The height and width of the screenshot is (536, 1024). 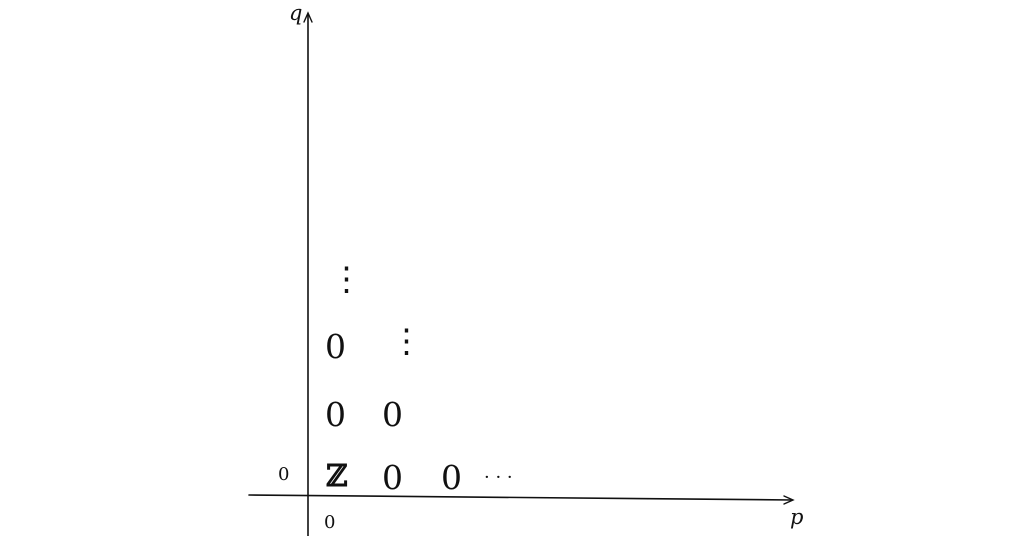 What do you see at coordinates (335, 346) in the screenshot?
I see `cell-p0-q2: 0` at bounding box center [335, 346].